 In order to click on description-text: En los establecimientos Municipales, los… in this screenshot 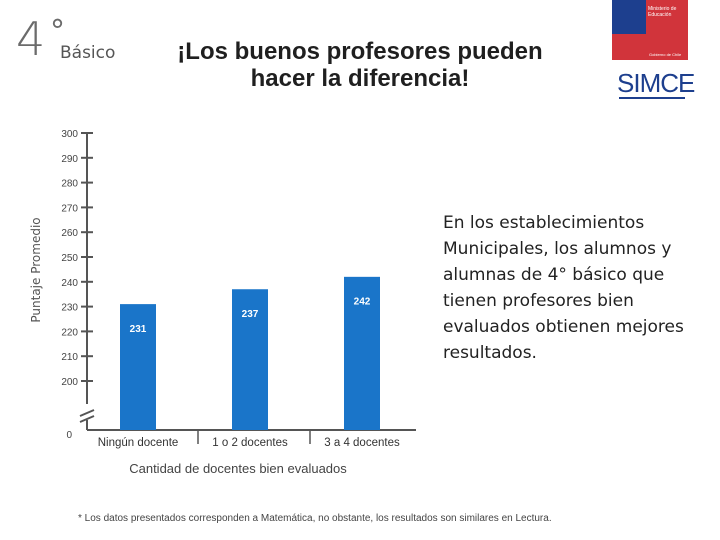, I will do `click(563, 288)`.